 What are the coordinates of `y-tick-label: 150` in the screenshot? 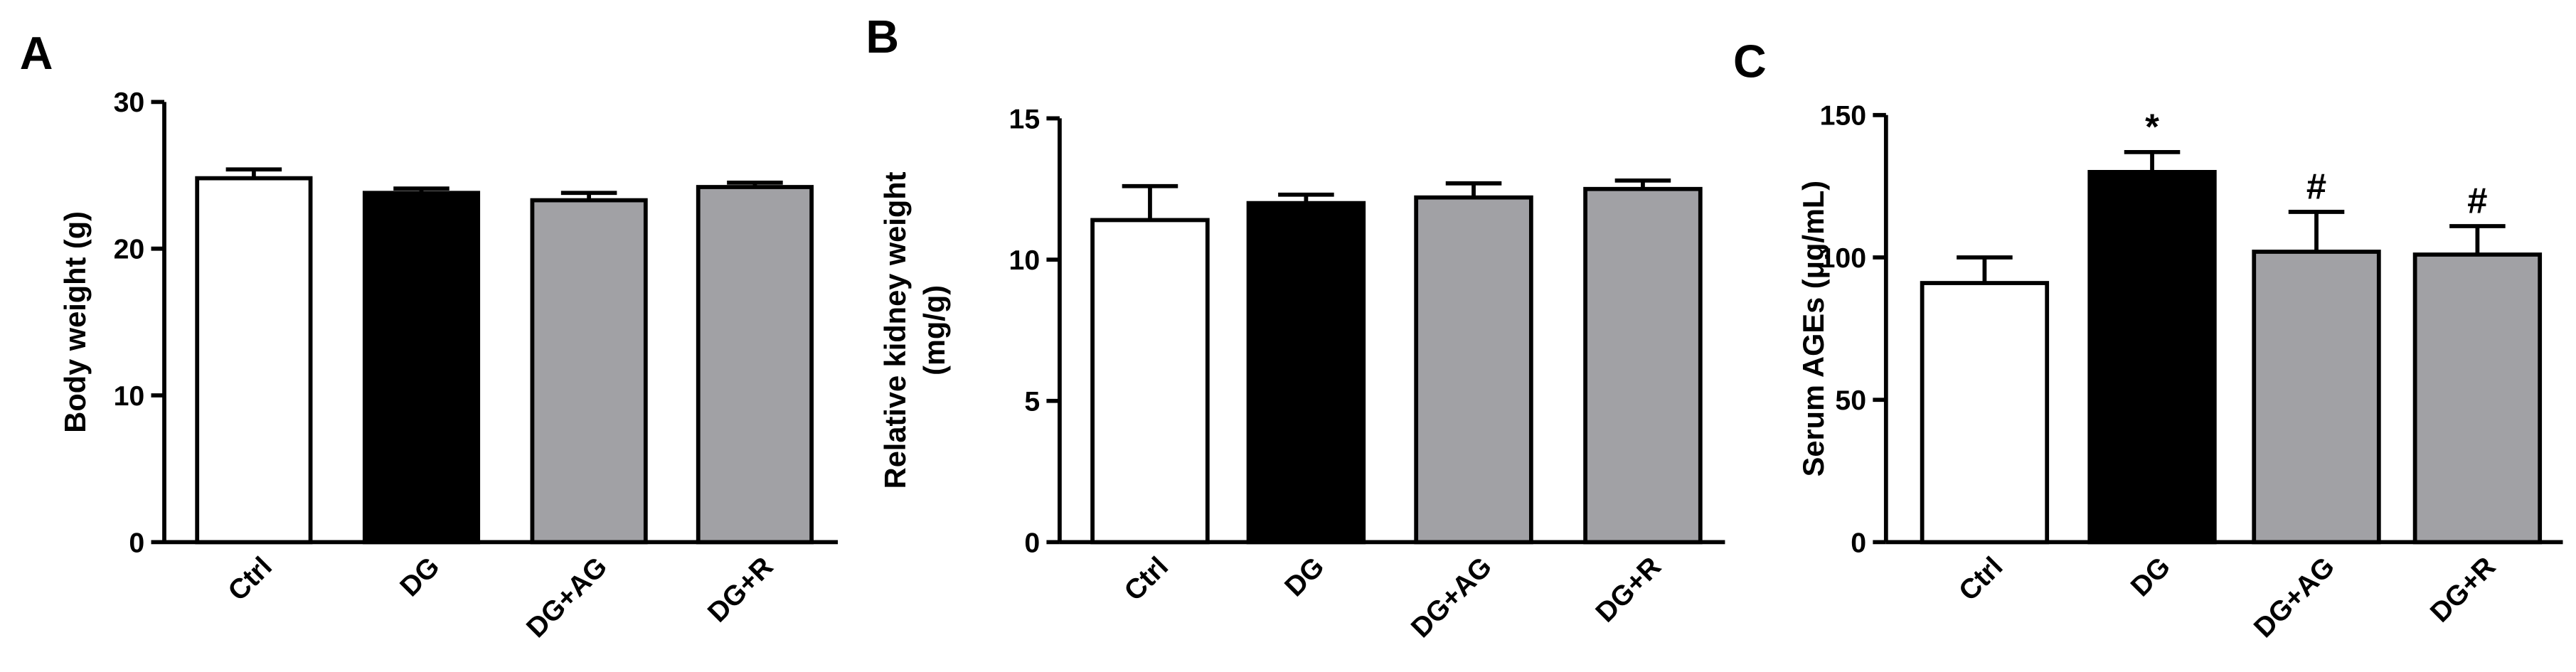 It's located at (1843, 116).